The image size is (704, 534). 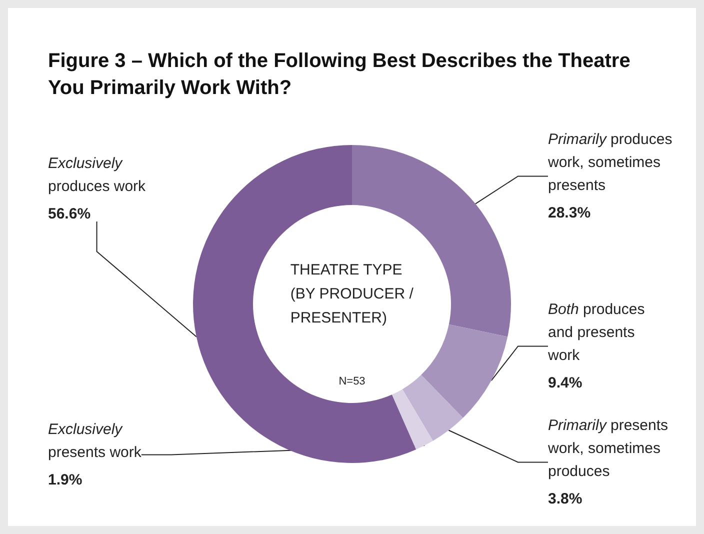 I want to click on data-label: 3.8%, so click(x=565, y=499).